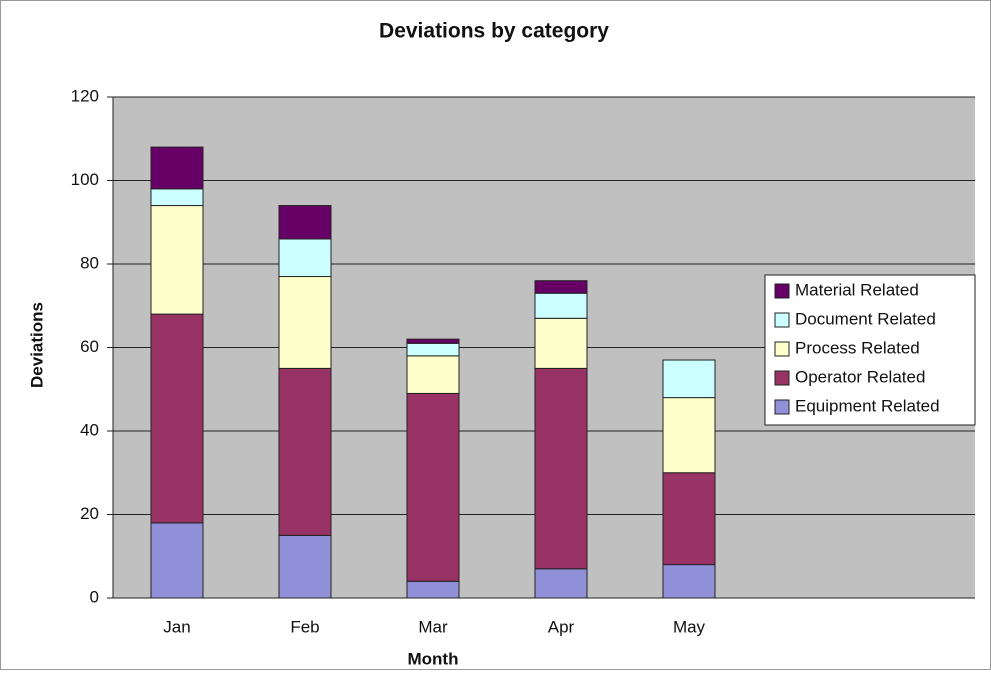 This screenshot has width=991, height=675. What do you see at coordinates (89, 429) in the screenshot?
I see `y-tick-label: 40` at bounding box center [89, 429].